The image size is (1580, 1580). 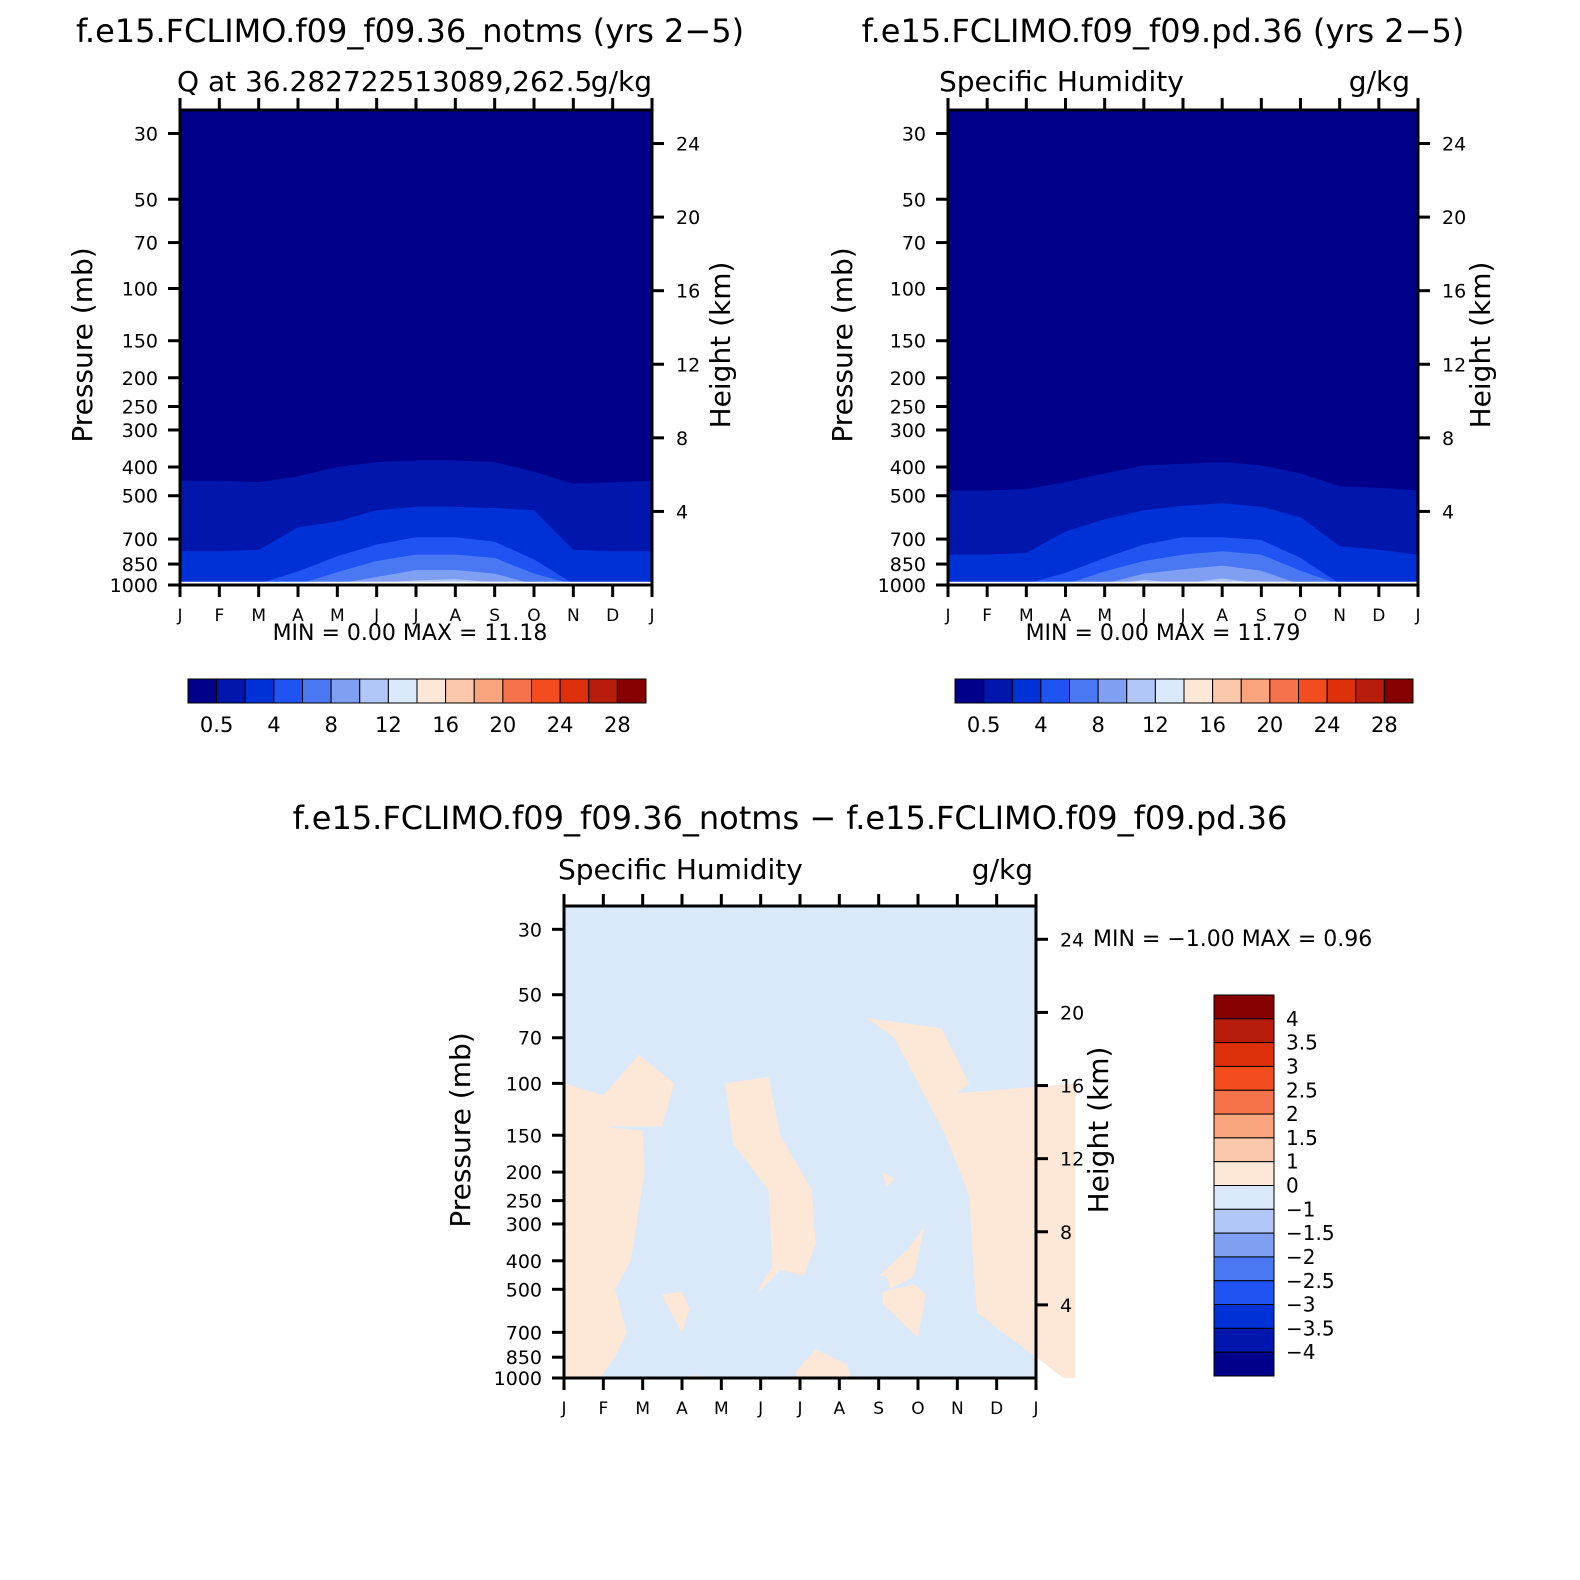 What do you see at coordinates (1292, 1066) in the screenshot?
I see `panel-3-colorbar-label: 3` at bounding box center [1292, 1066].